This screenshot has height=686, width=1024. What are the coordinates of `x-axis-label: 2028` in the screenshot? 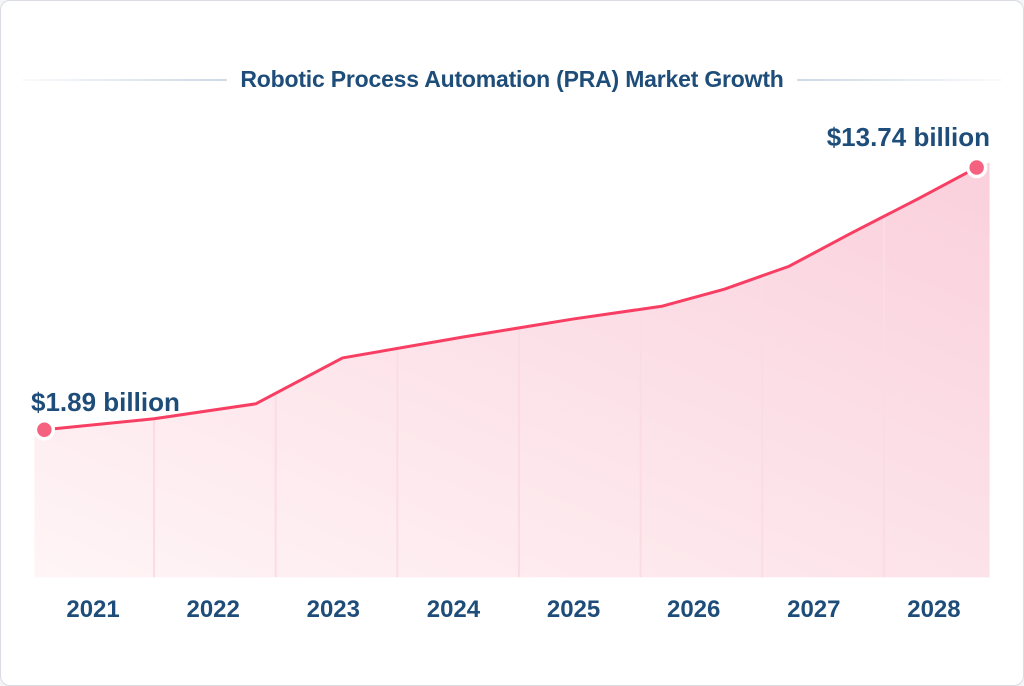 It's located at (934, 609).